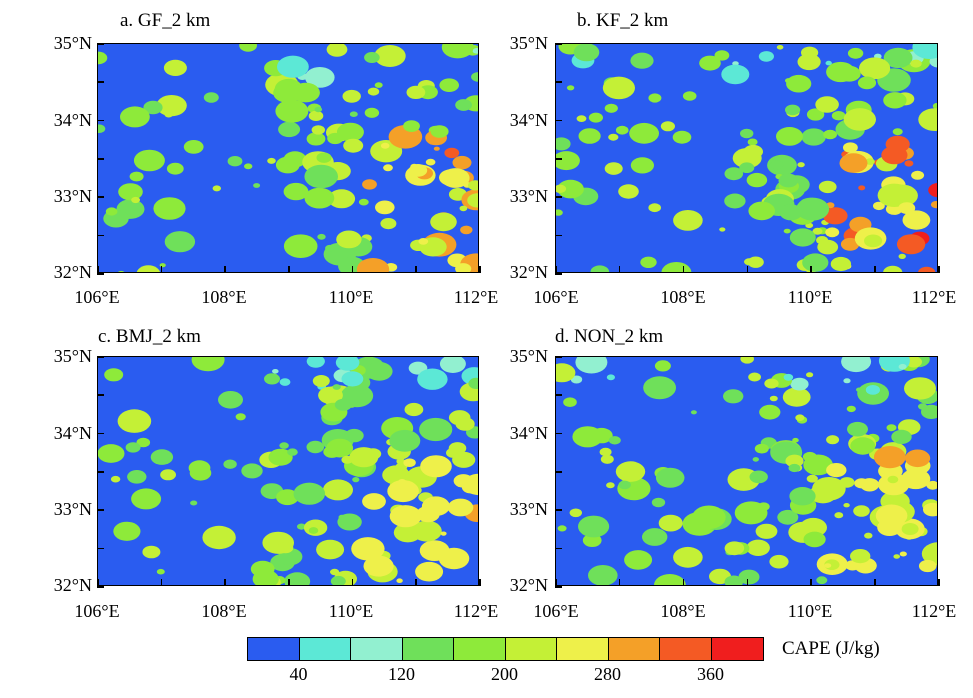 The width and height of the screenshot is (973, 698). I want to click on lat-label-34-right-bottom: 34°N, so click(528, 433).